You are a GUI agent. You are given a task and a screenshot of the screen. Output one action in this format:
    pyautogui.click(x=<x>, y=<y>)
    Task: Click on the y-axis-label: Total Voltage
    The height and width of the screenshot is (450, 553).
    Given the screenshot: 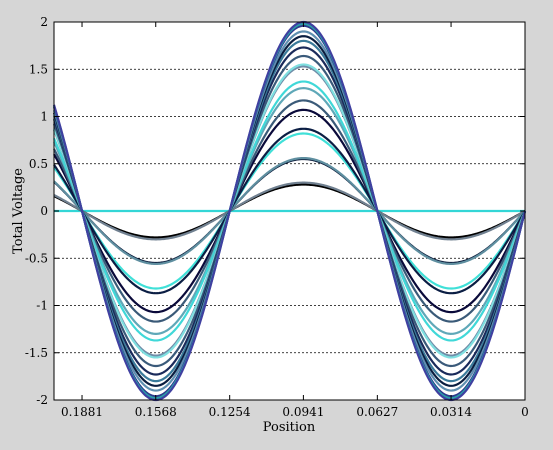 What is the action you would take?
    pyautogui.click(x=18, y=211)
    